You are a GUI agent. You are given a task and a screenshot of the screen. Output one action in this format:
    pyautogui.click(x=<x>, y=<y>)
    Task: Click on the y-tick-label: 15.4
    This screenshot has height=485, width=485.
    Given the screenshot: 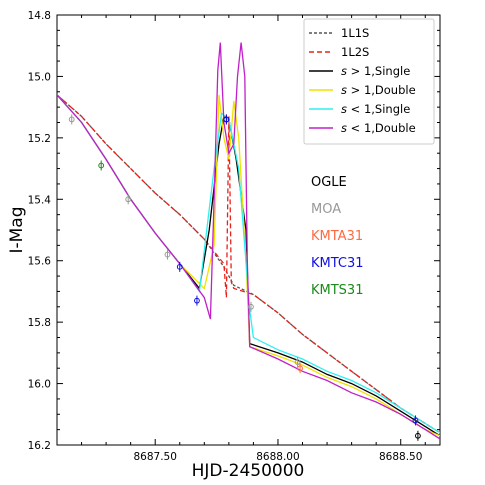 What is the action you would take?
    pyautogui.click(x=40, y=200)
    